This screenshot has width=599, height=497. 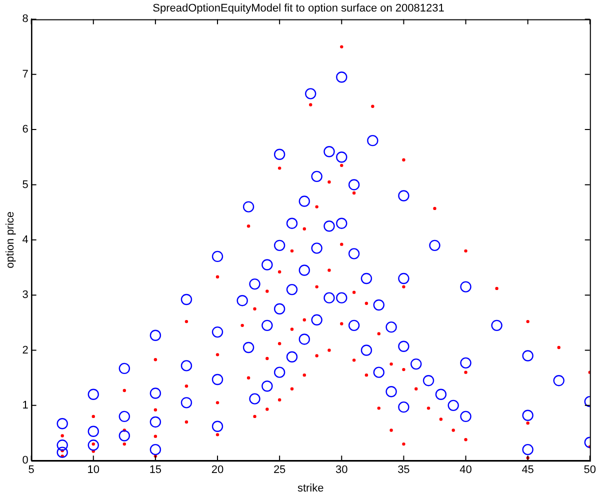 What do you see at coordinates (298, 8) in the screenshot?
I see `chart-title: SpreadOptionEquityModel fit to option surface on 20081231` at bounding box center [298, 8].